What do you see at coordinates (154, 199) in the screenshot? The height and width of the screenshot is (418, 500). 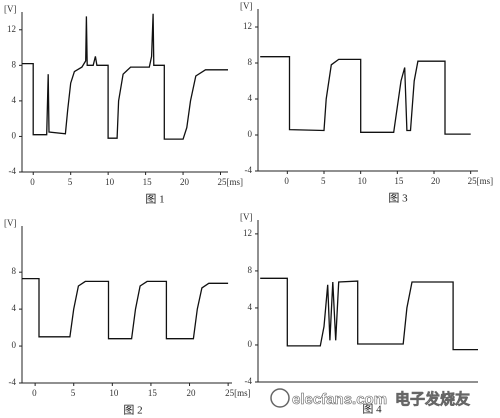 I see `caption: 图 1` at bounding box center [154, 199].